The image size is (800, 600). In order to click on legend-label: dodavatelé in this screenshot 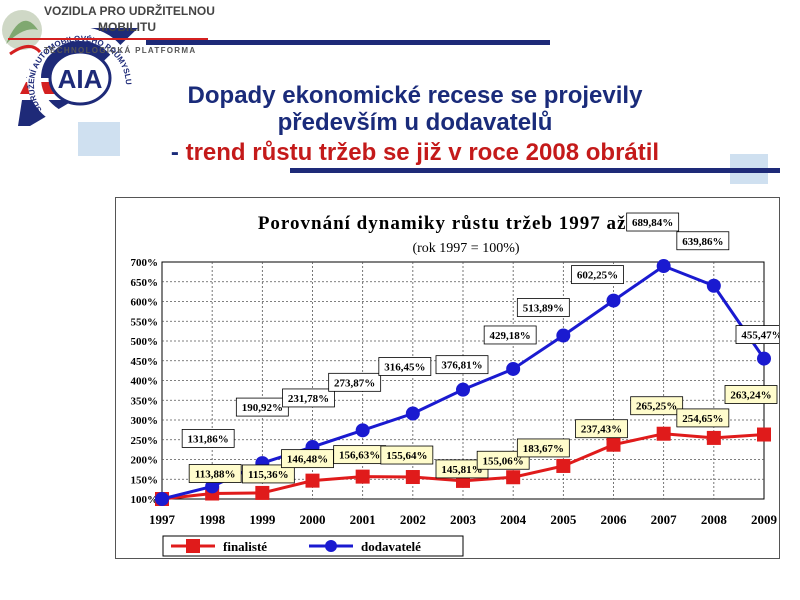, I will do `click(391, 546)`.